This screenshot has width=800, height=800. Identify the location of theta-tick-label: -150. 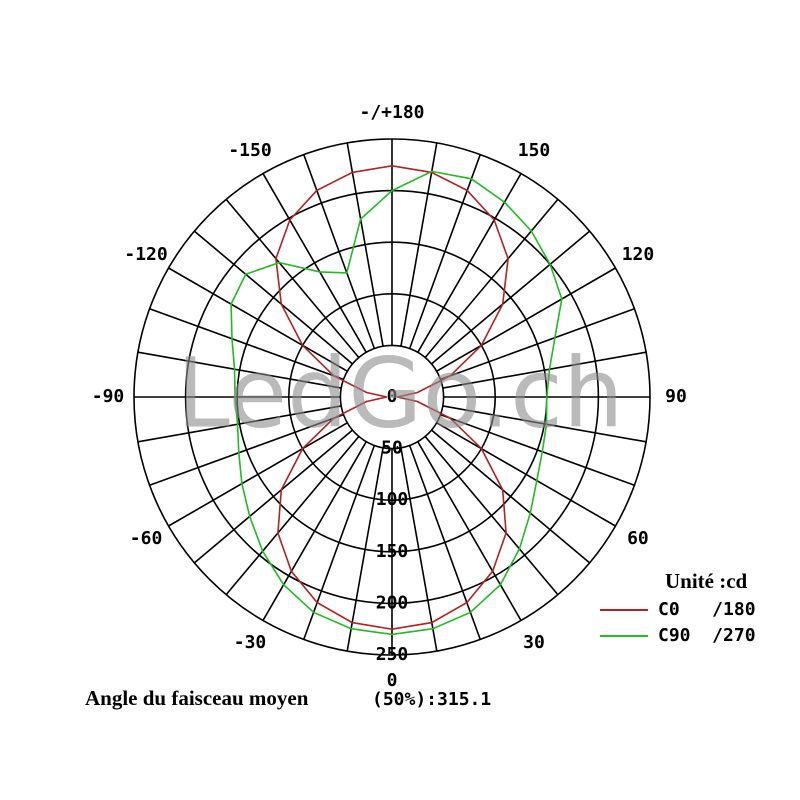
(249, 150).